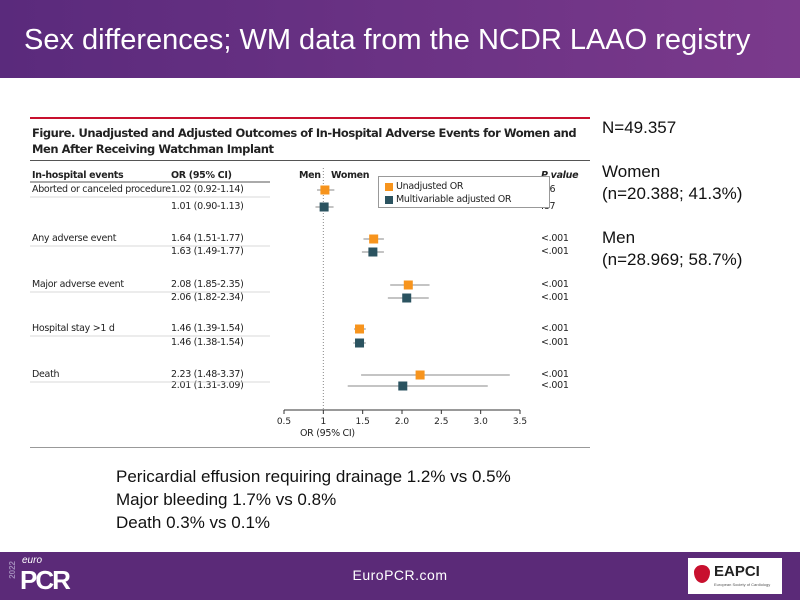 This screenshot has height=600, width=800. Describe the element at coordinates (207, 385) in the screenshot. I see `or-text: 2.01 (1.31-3.09)` at that location.